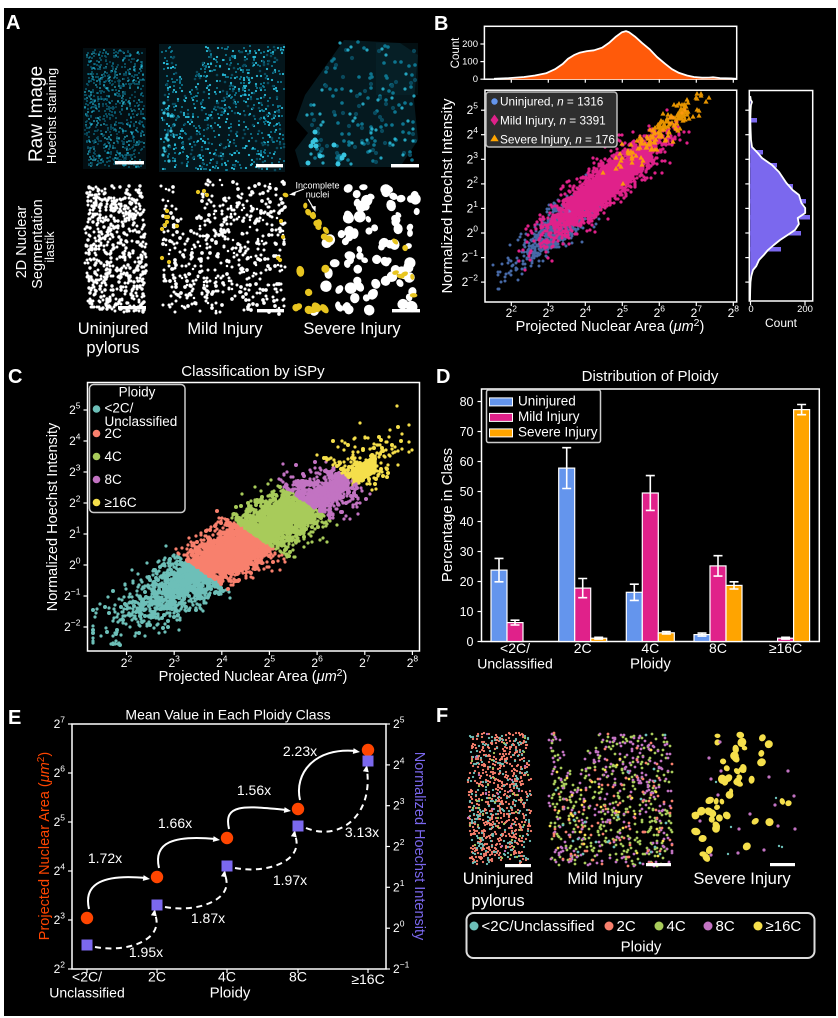 This screenshot has height=1018, width=838. Describe the element at coordinates (175, 823) in the screenshot. I see `svg-text: 1.66x` at that location.